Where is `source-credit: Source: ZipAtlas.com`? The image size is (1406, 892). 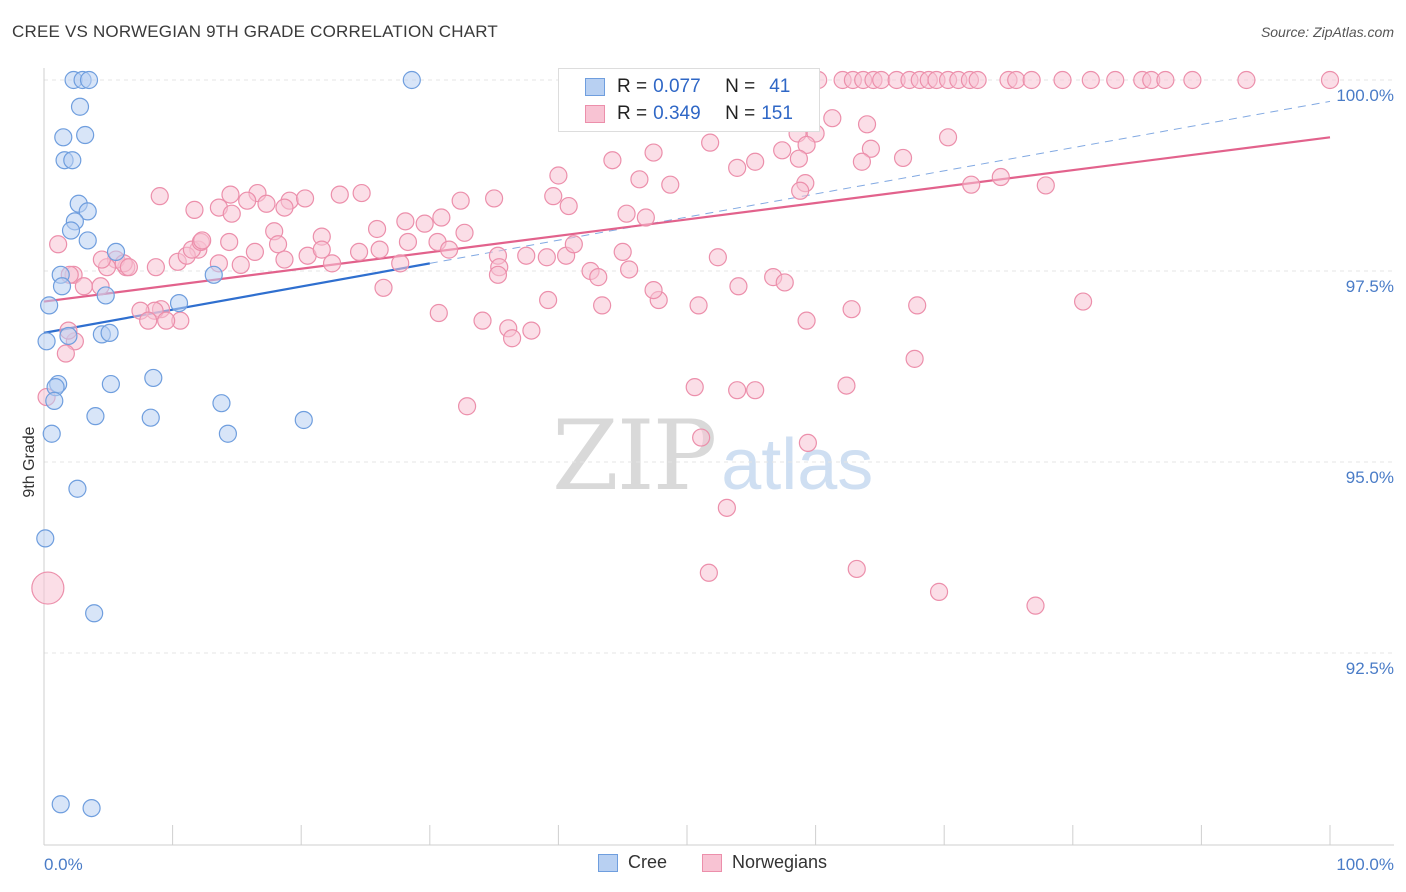
source-credit: Source: ZipAtlas.com is located at coordinates (1327, 32).